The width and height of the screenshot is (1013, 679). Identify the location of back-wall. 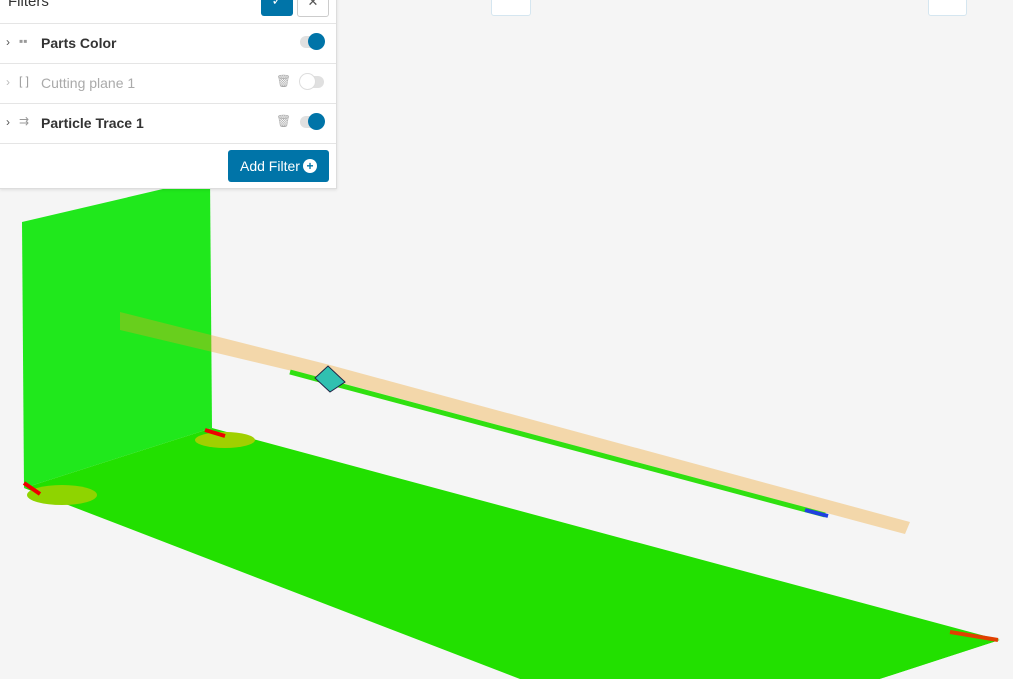
(117, 333).